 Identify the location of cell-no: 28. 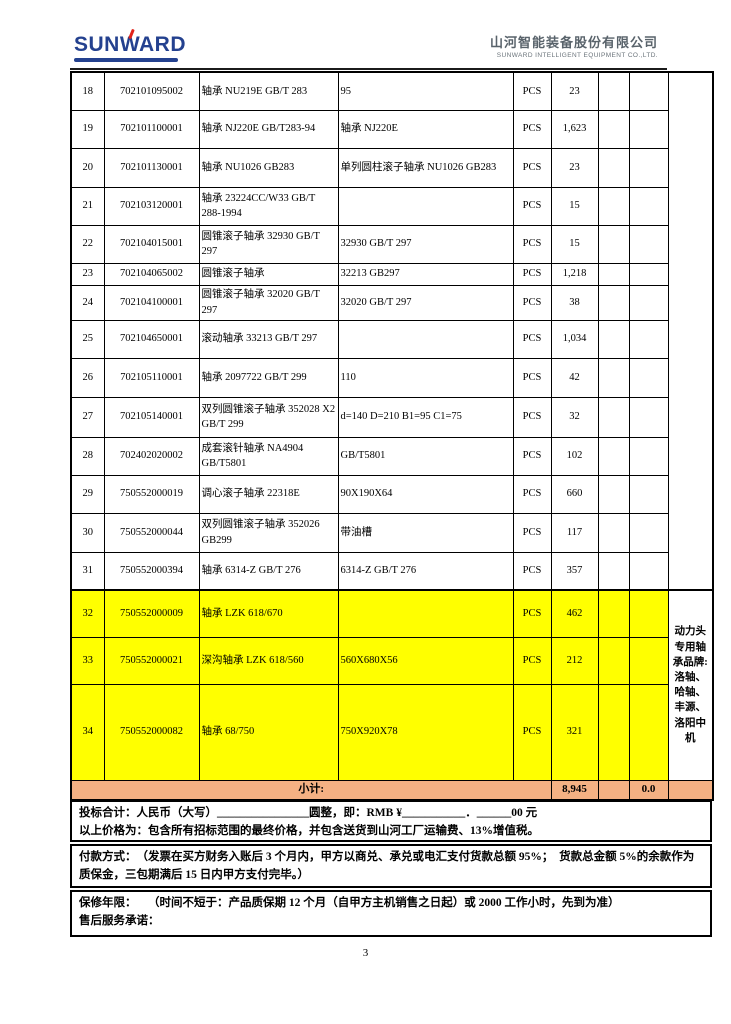
(87, 456).